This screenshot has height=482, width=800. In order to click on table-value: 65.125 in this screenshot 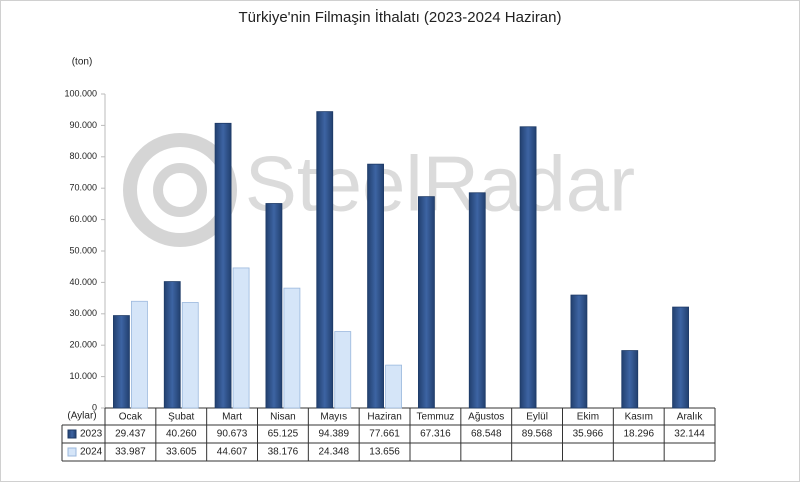, I will do `click(283, 434)`.